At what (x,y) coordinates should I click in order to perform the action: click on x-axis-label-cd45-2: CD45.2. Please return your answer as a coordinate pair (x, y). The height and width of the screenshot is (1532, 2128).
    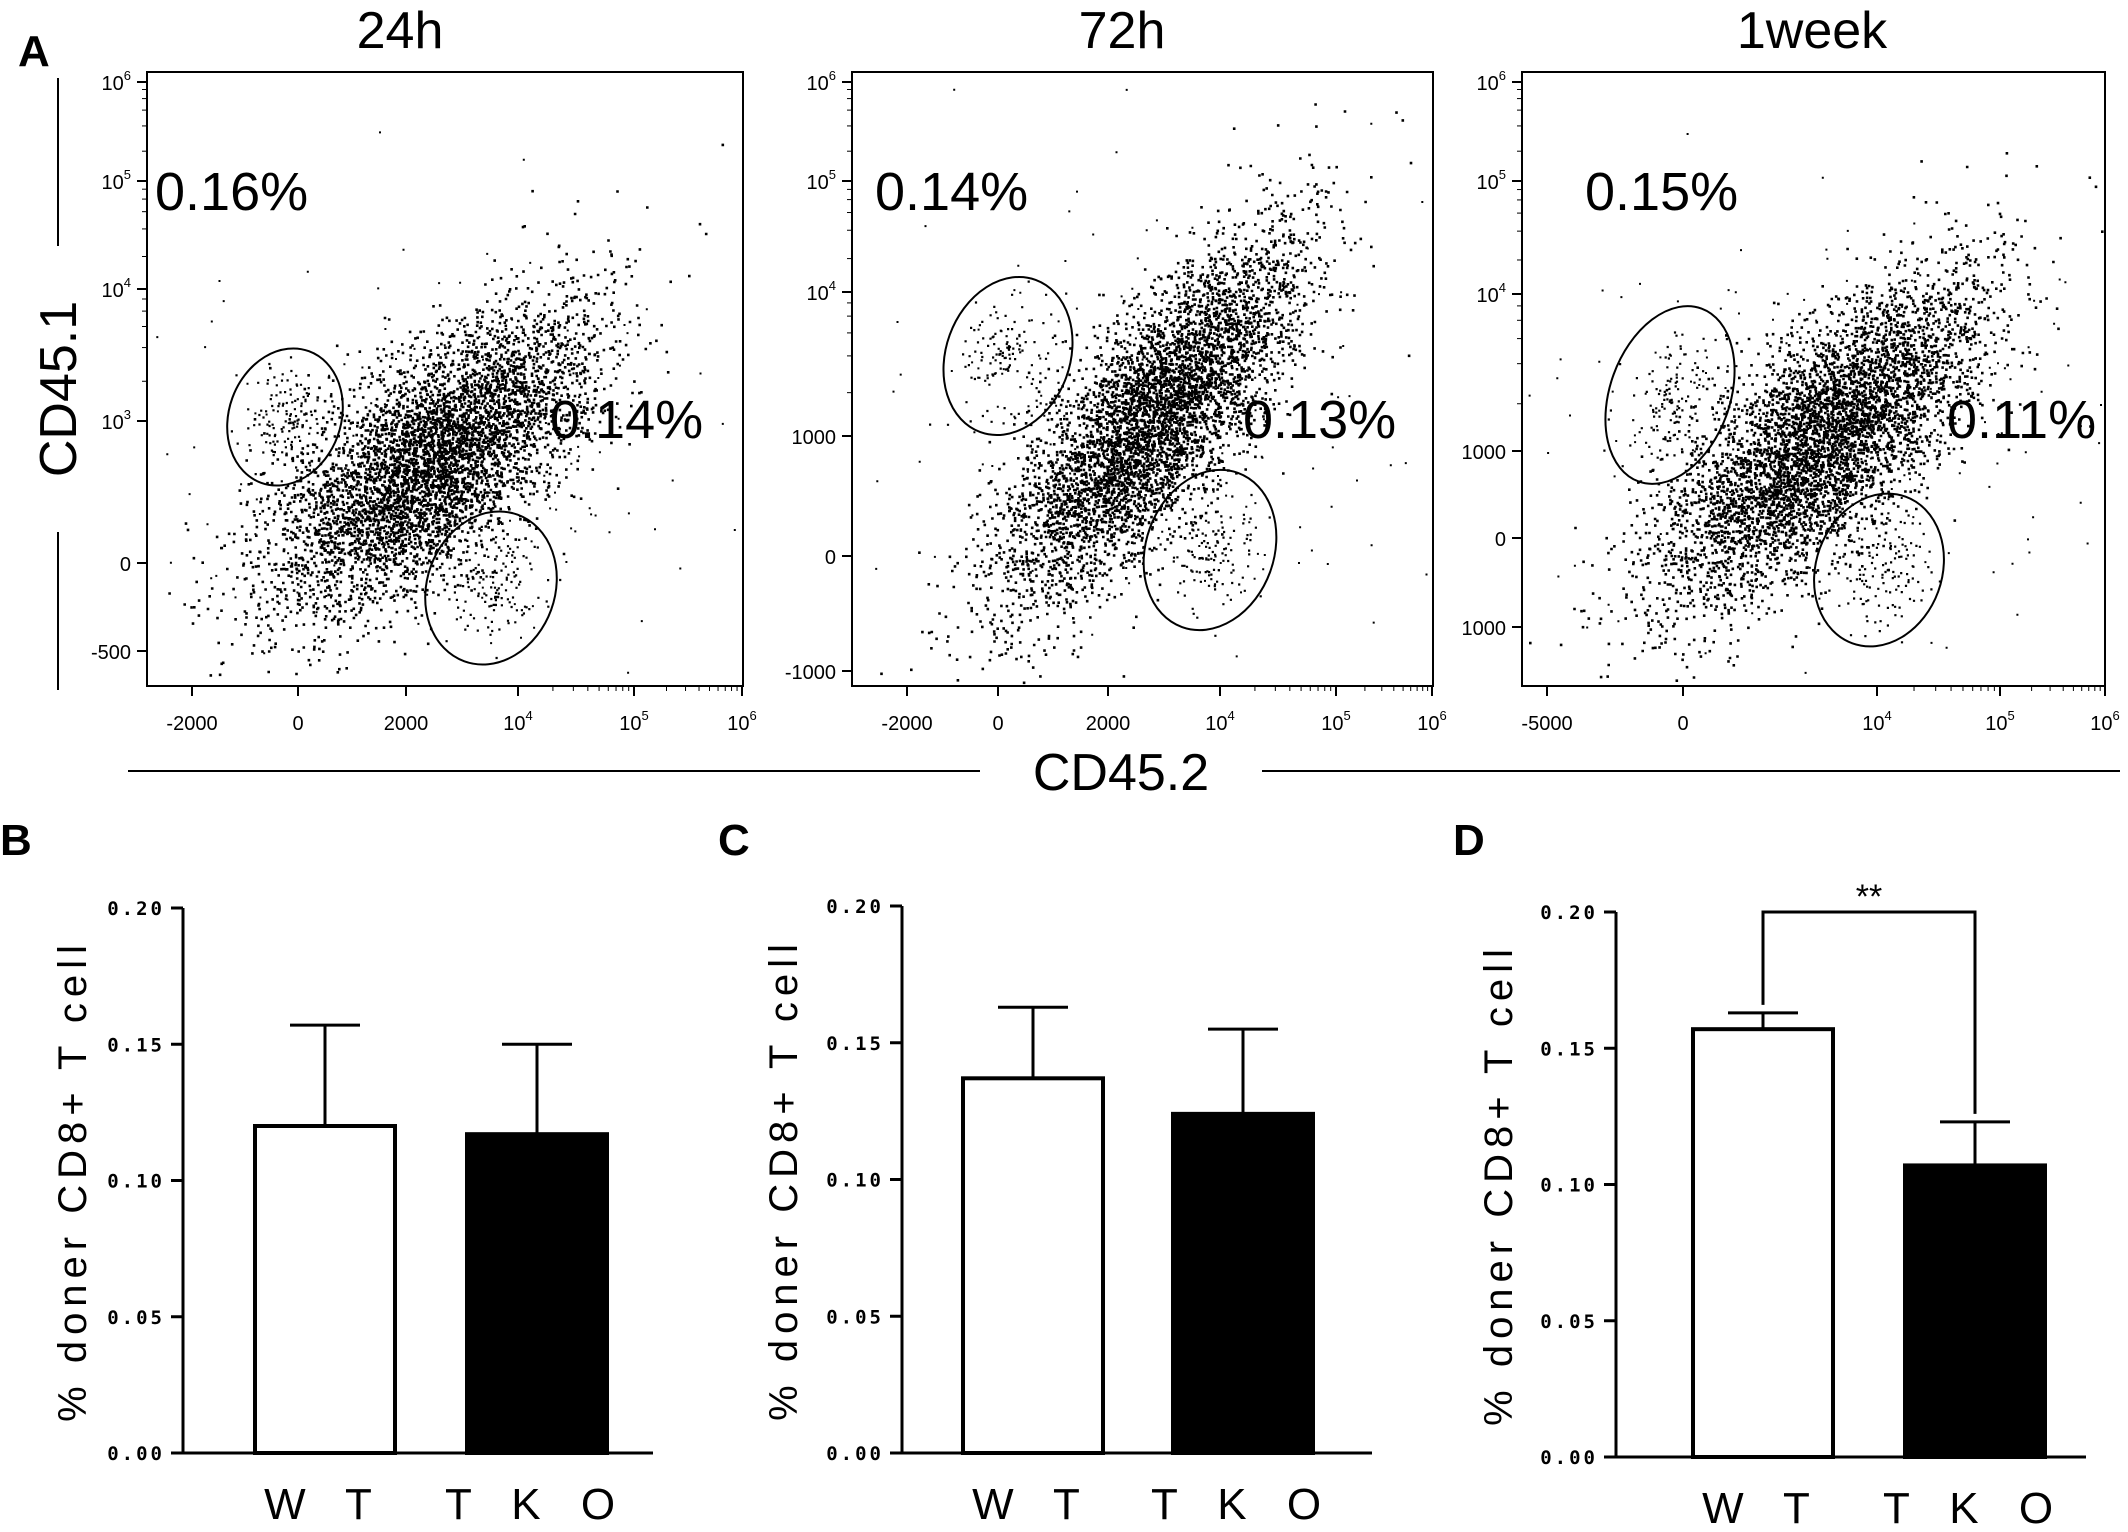
    Looking at the image, I should click on (1121, 773).